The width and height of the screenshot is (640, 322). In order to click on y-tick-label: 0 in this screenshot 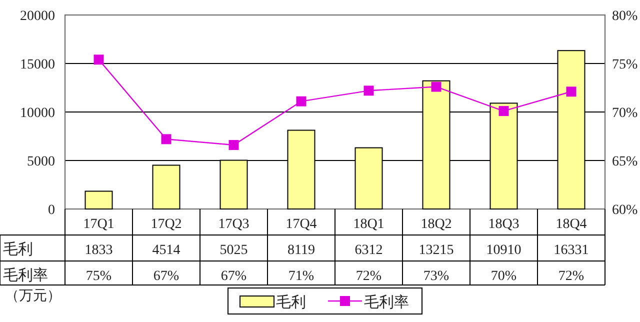, I will do `click(51, 210)`.